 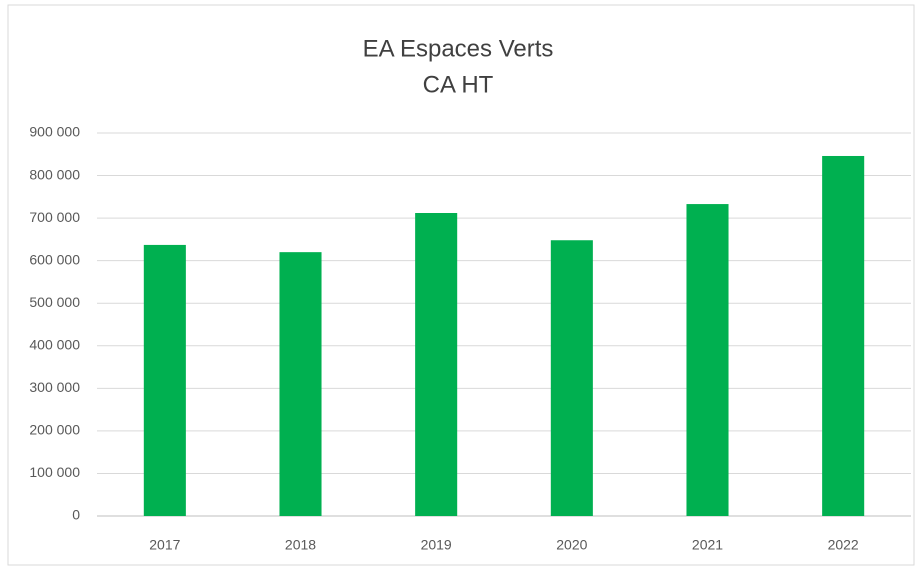 I want to click on y-tick-label: 600 000, so click(x=54, y=259).